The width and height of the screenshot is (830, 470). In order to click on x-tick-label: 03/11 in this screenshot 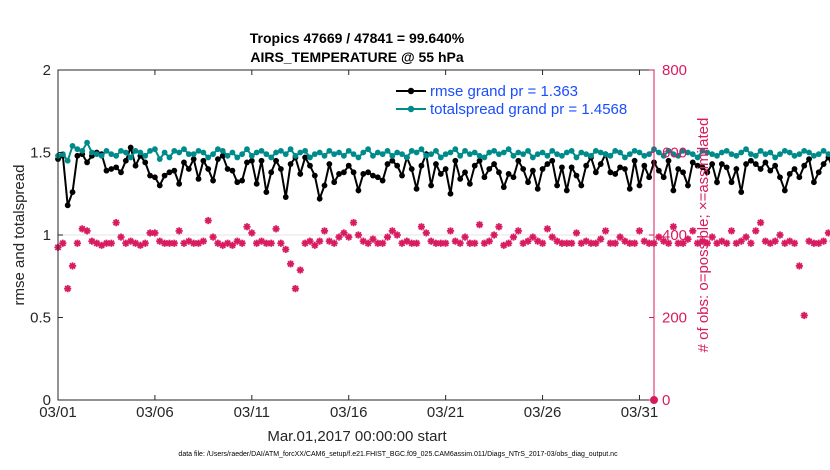, I will do `click(252, 412)`.